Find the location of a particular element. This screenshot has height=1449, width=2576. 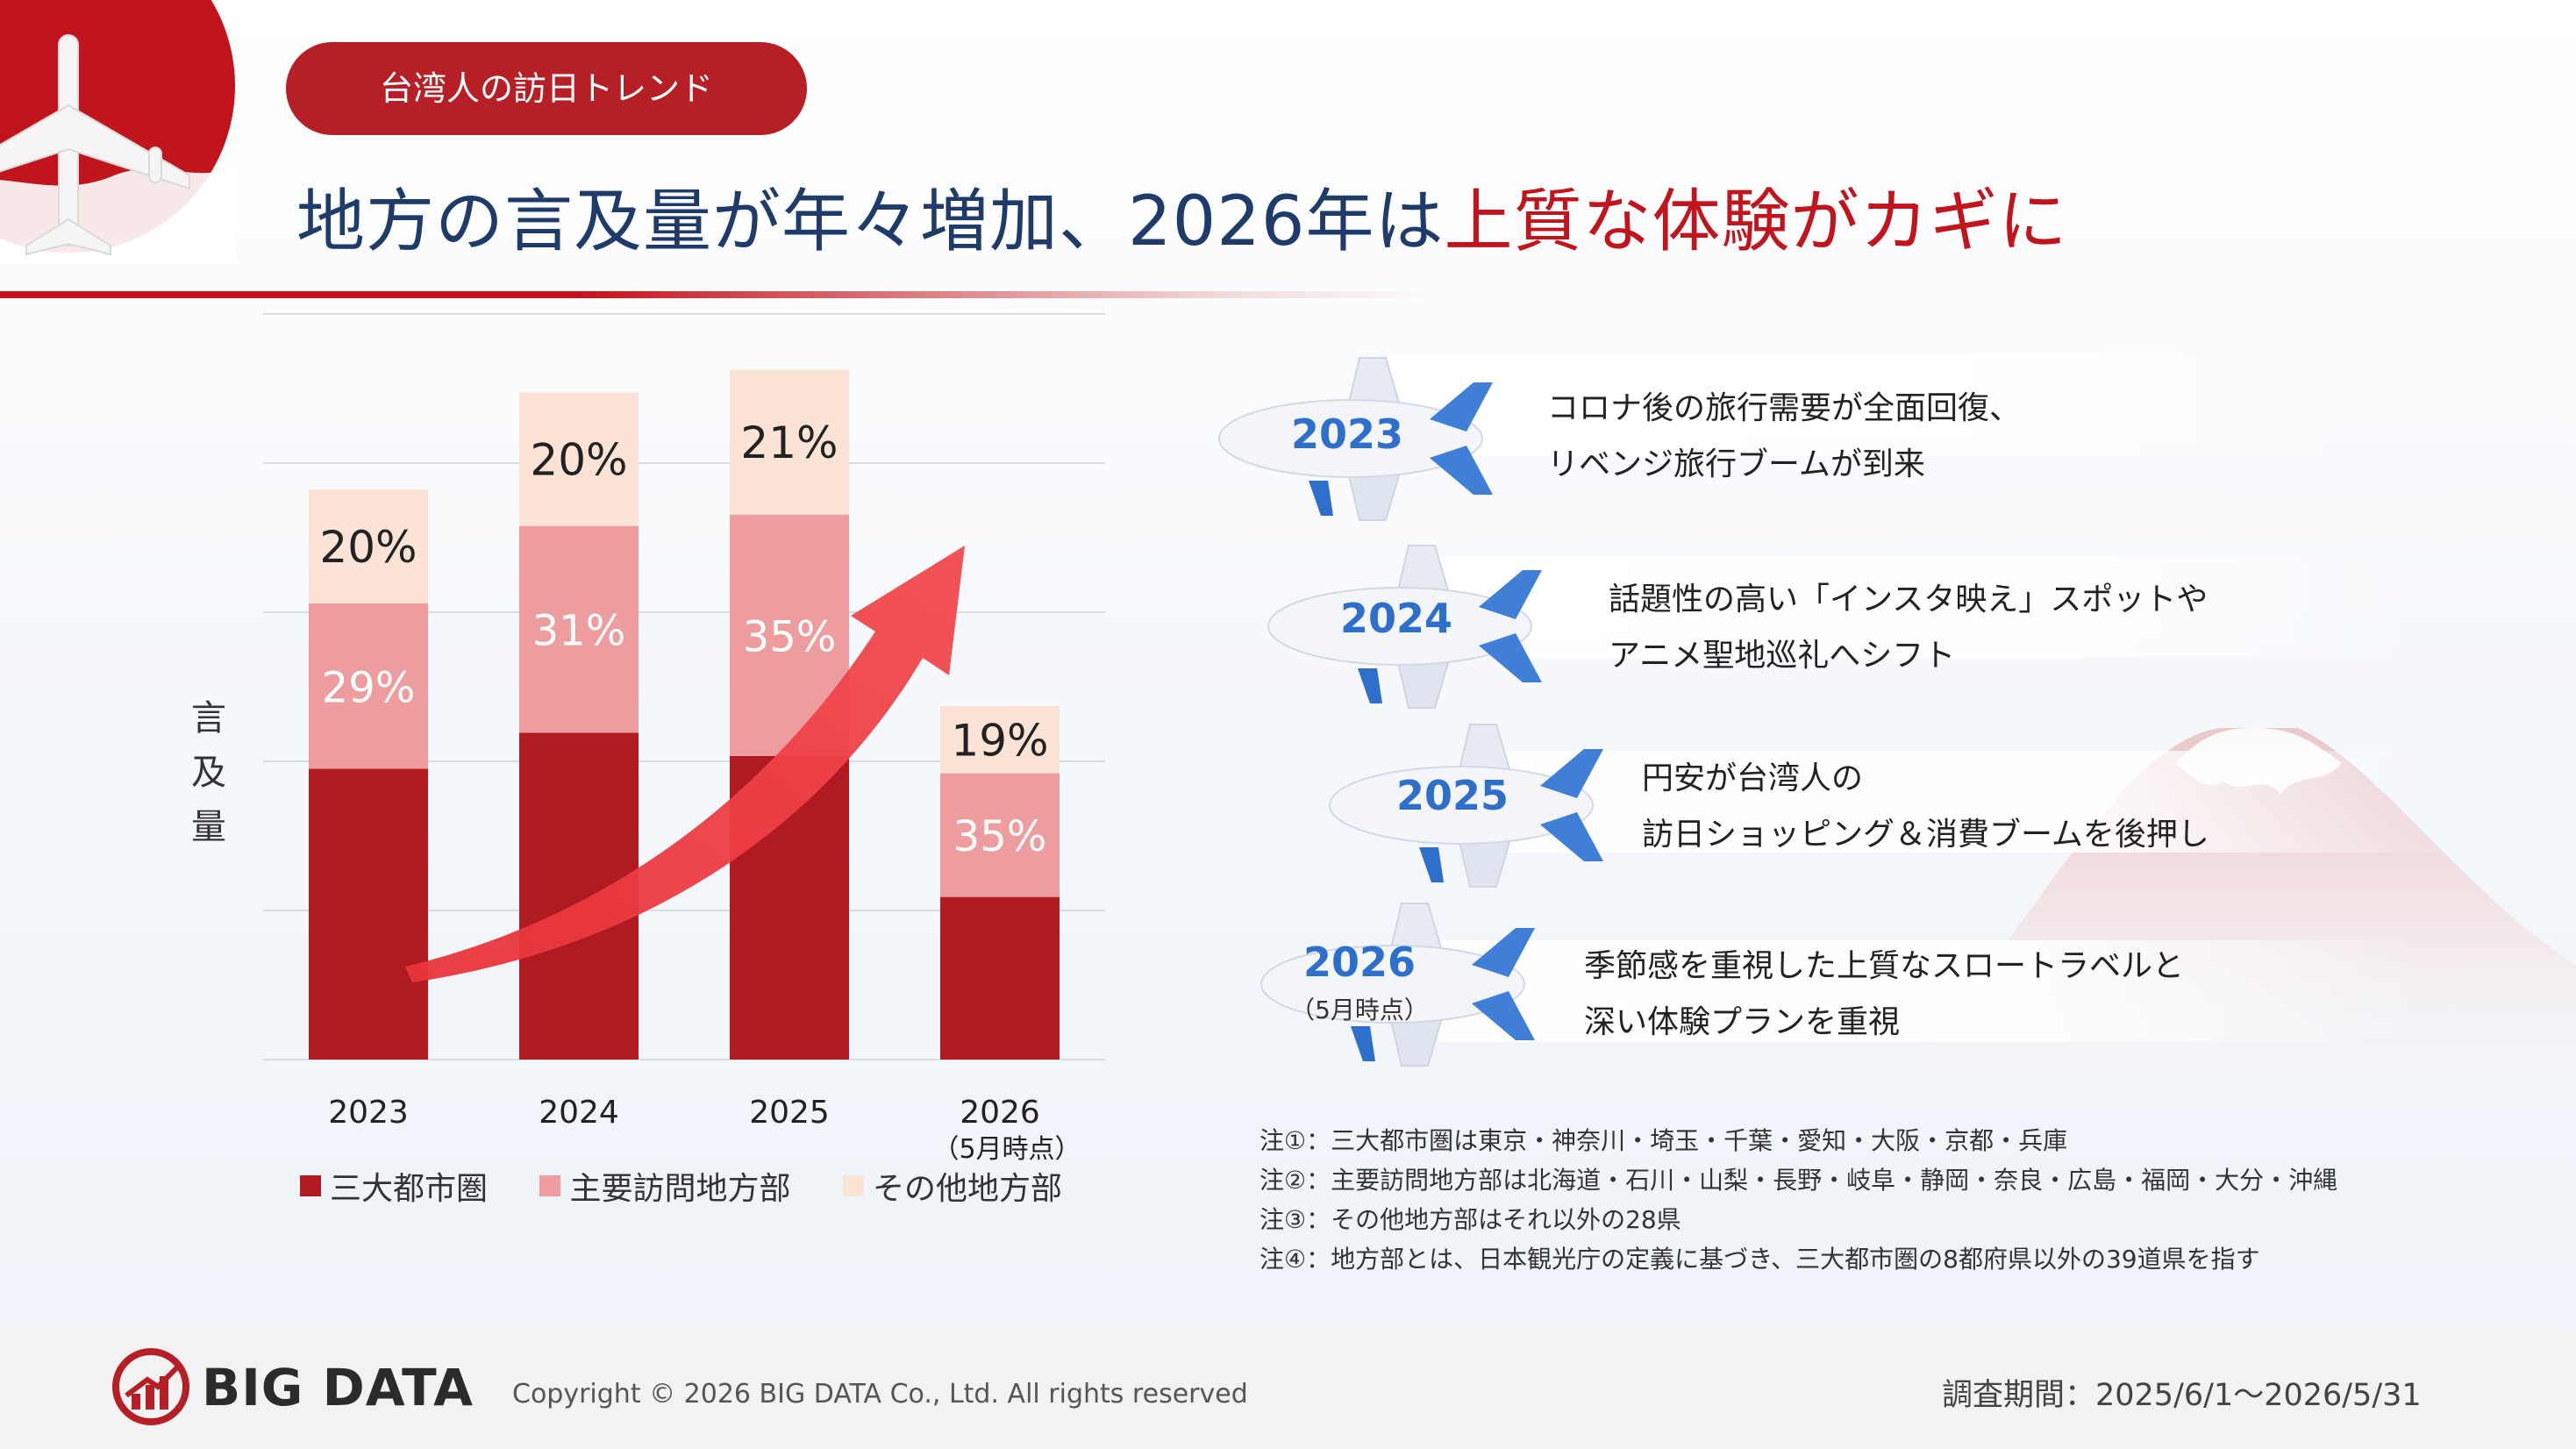

title-underline is located at coordinates (719, 294).